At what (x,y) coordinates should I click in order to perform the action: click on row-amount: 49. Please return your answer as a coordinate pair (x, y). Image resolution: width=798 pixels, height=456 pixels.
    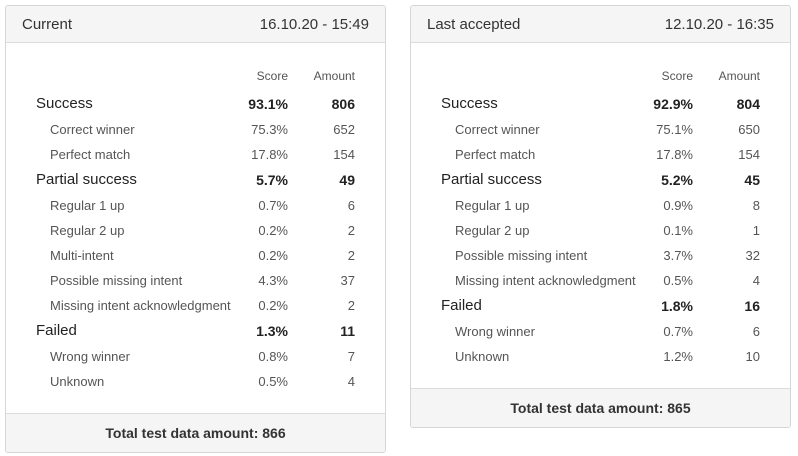
    Looking at the image, I should click on (347, 180).